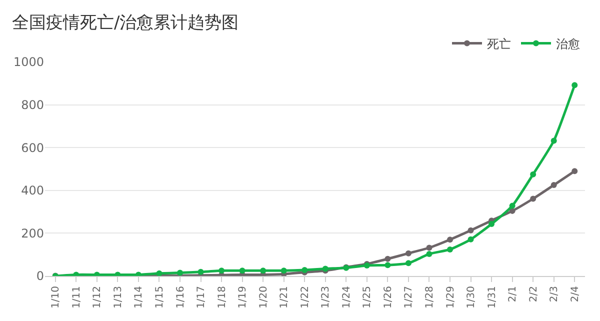 The image size is (600, 321). Describe the element at coordinates (32, 191) in the screenshot. I see `y-tick-label: 400` at that location.